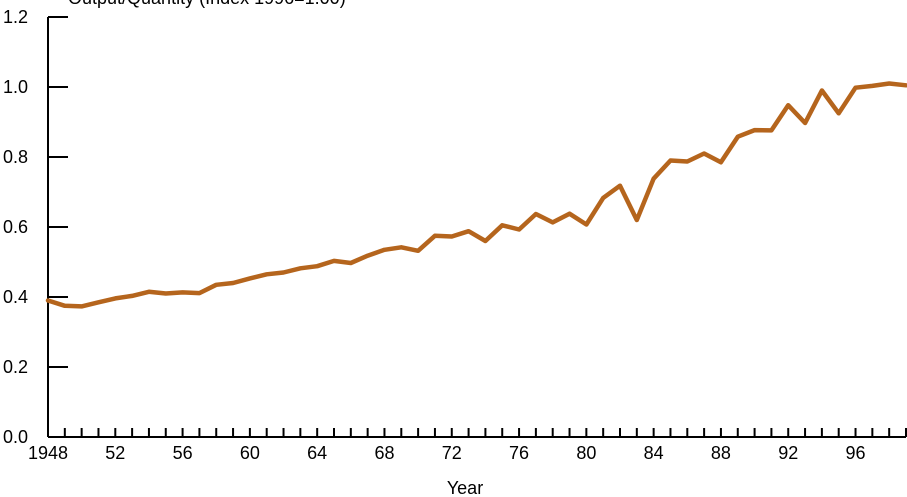 The width and height of the screenshot is (907, 497). Describe the element at coordinates (115, 453) in the screenshot. I see `x-tick-label: 52` at that location.